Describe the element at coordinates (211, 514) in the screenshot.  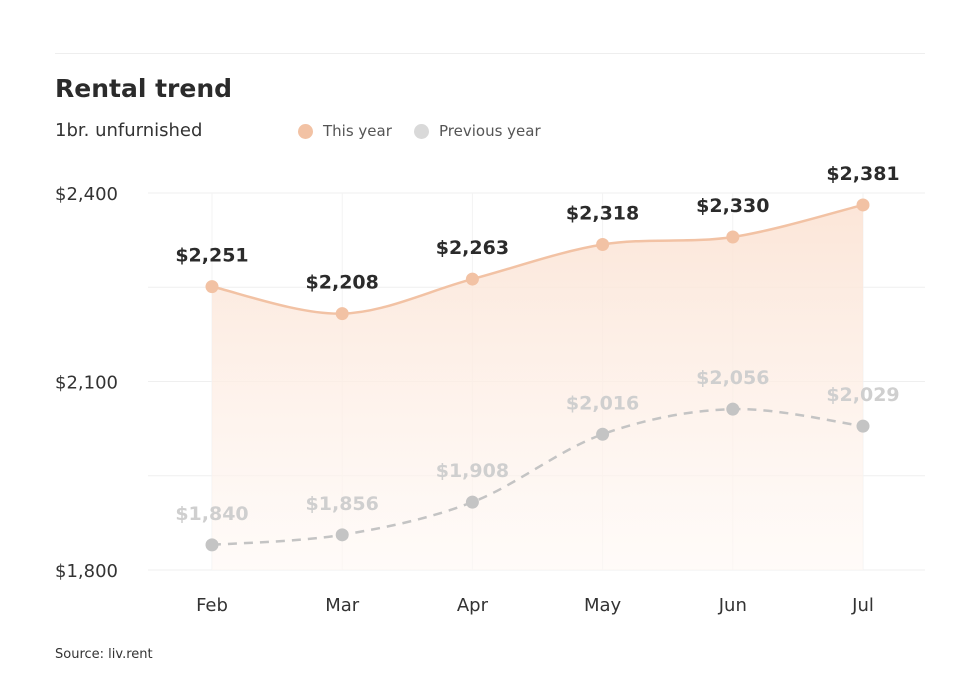
I see `data-label: $1,840` at that location.